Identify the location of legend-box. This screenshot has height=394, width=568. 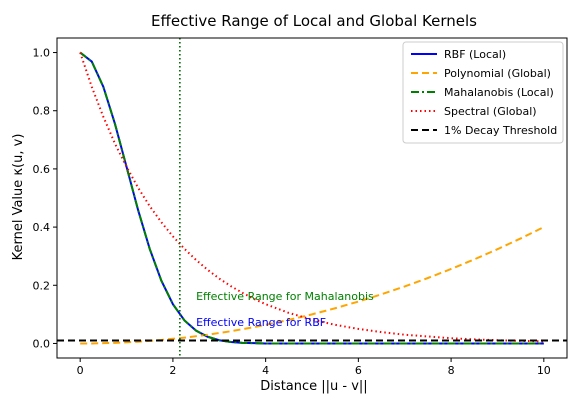
(483, 92).